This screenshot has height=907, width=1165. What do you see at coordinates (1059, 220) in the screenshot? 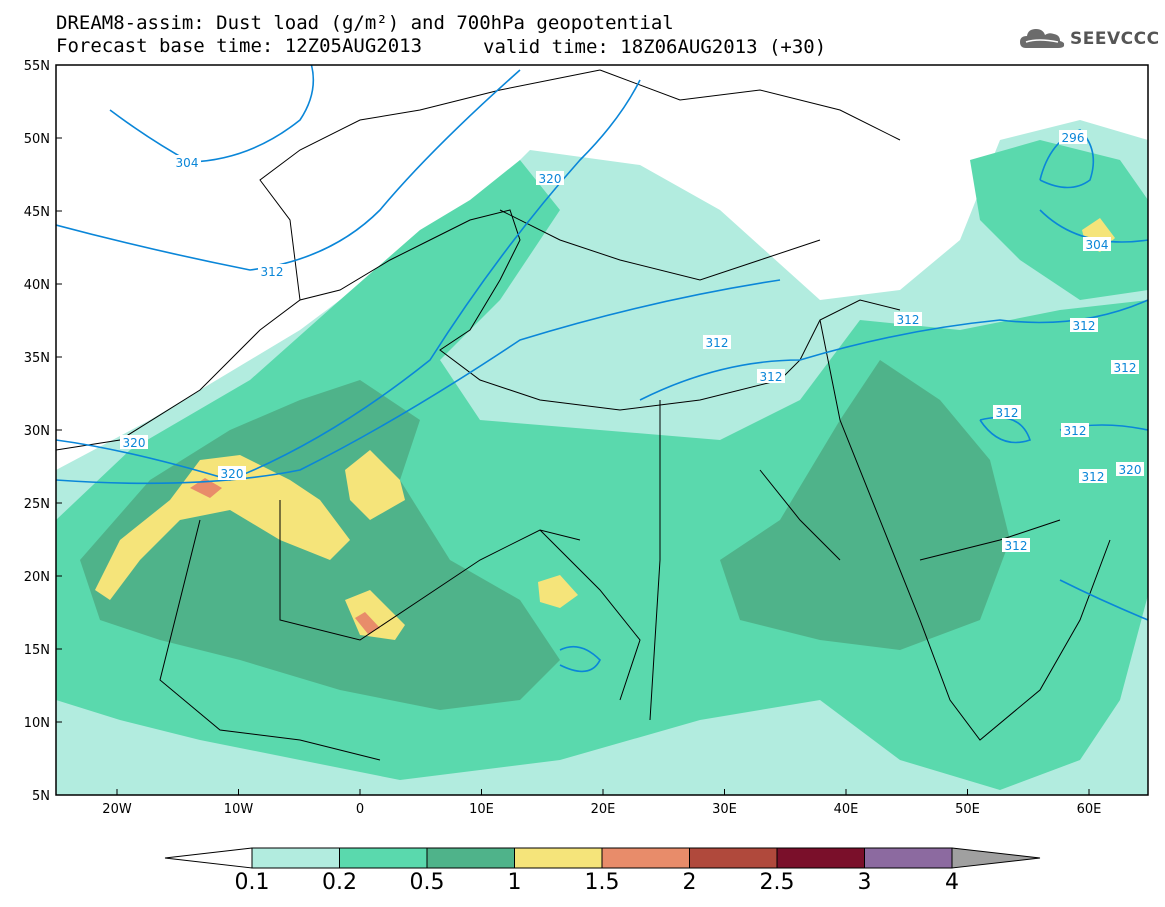
I see `dust-band-0-2-east` at bounding box center [1059, 220].